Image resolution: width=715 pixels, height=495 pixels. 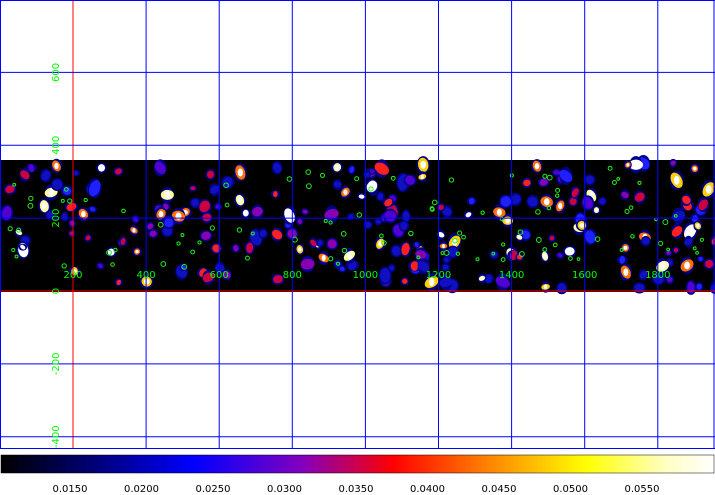 What do you see at coordinates (292, 275) in the screenshot?
I see `x-tick-label: 800` at bounding box center [292, 275].